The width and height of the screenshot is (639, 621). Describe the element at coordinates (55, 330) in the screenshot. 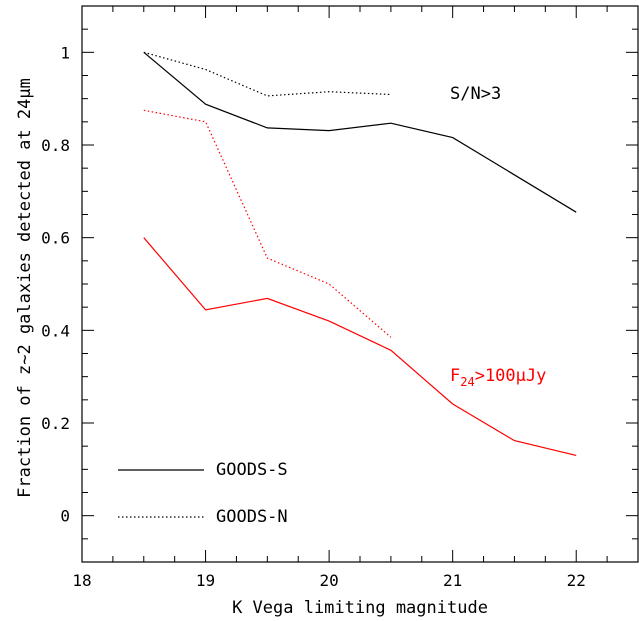

I see `y-tick-label: 0.4` at that location.